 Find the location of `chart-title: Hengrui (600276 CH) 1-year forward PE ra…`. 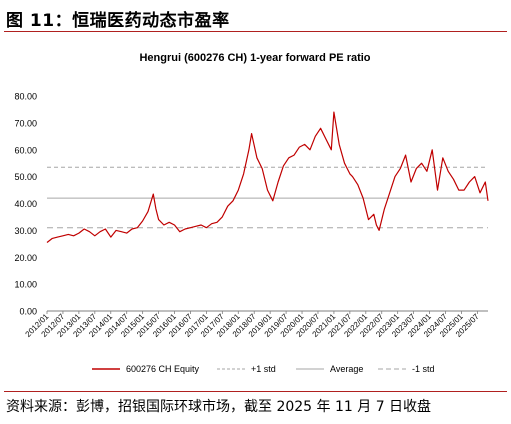

chart-title: Hengrui (600276 CH) 1-year forward PE ra… is located at coordinates (254, 58).